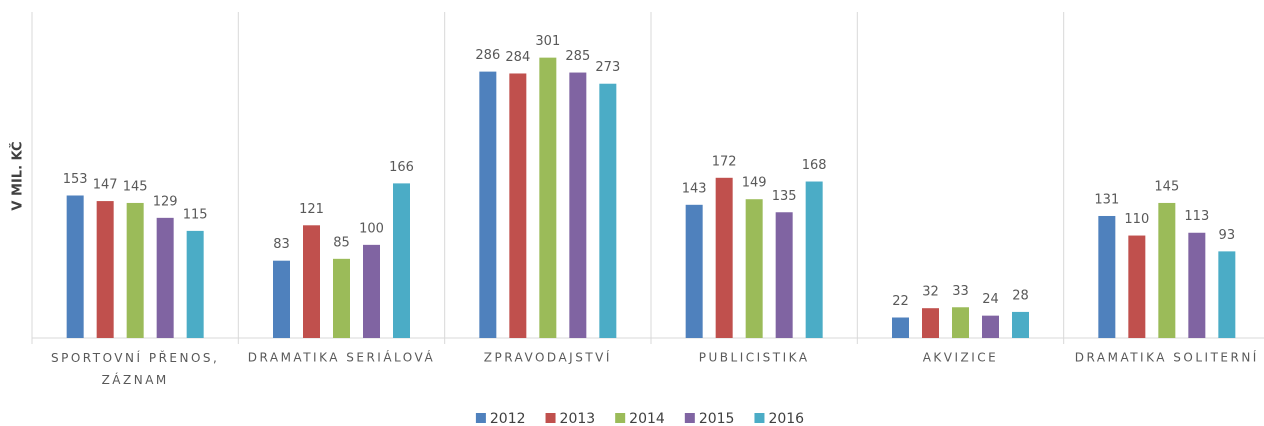 The image size is (1264, 426). Describe the element at coordinates (1227, 235) in the screenshot. I see `data-label: 93` at that location.